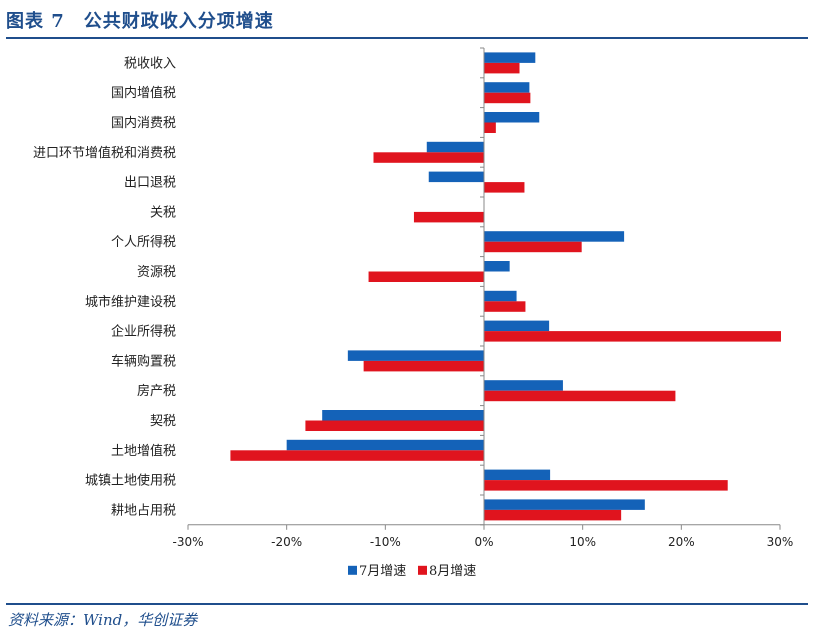  What do you see at coordinates (103, 620) in the screenshot?
I see `source-note: 资料来源：Wind，华创证券` at bounding box center [103, 620].